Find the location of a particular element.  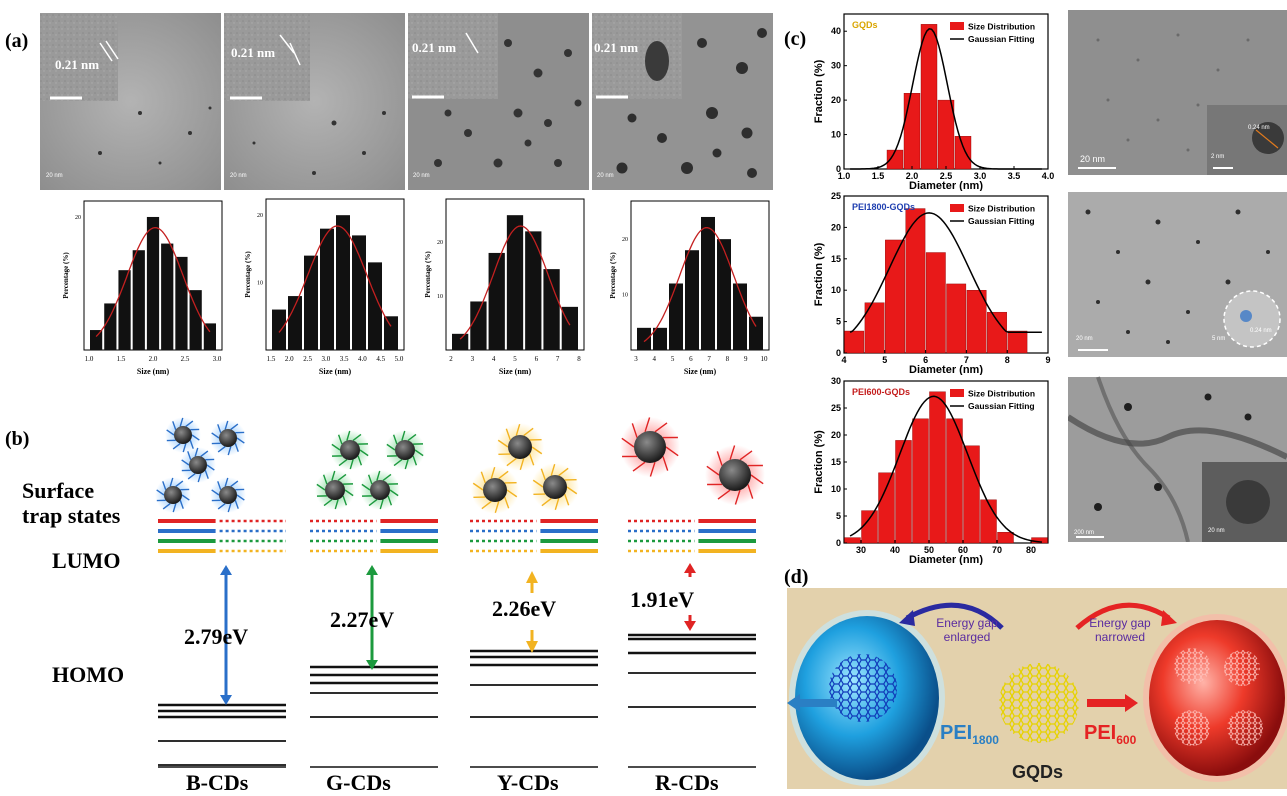

x-tick-label: 4.5 is located at coordinates (380, 359).